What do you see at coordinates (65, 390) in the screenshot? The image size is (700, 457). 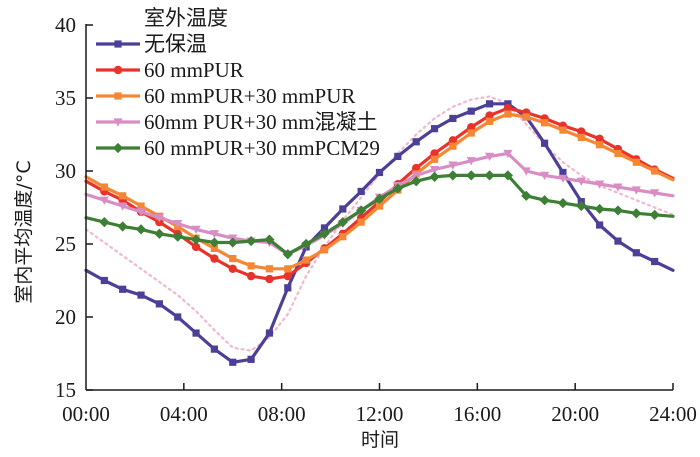 I see `y-tick-label: 15` at bounding box center [65, 390].